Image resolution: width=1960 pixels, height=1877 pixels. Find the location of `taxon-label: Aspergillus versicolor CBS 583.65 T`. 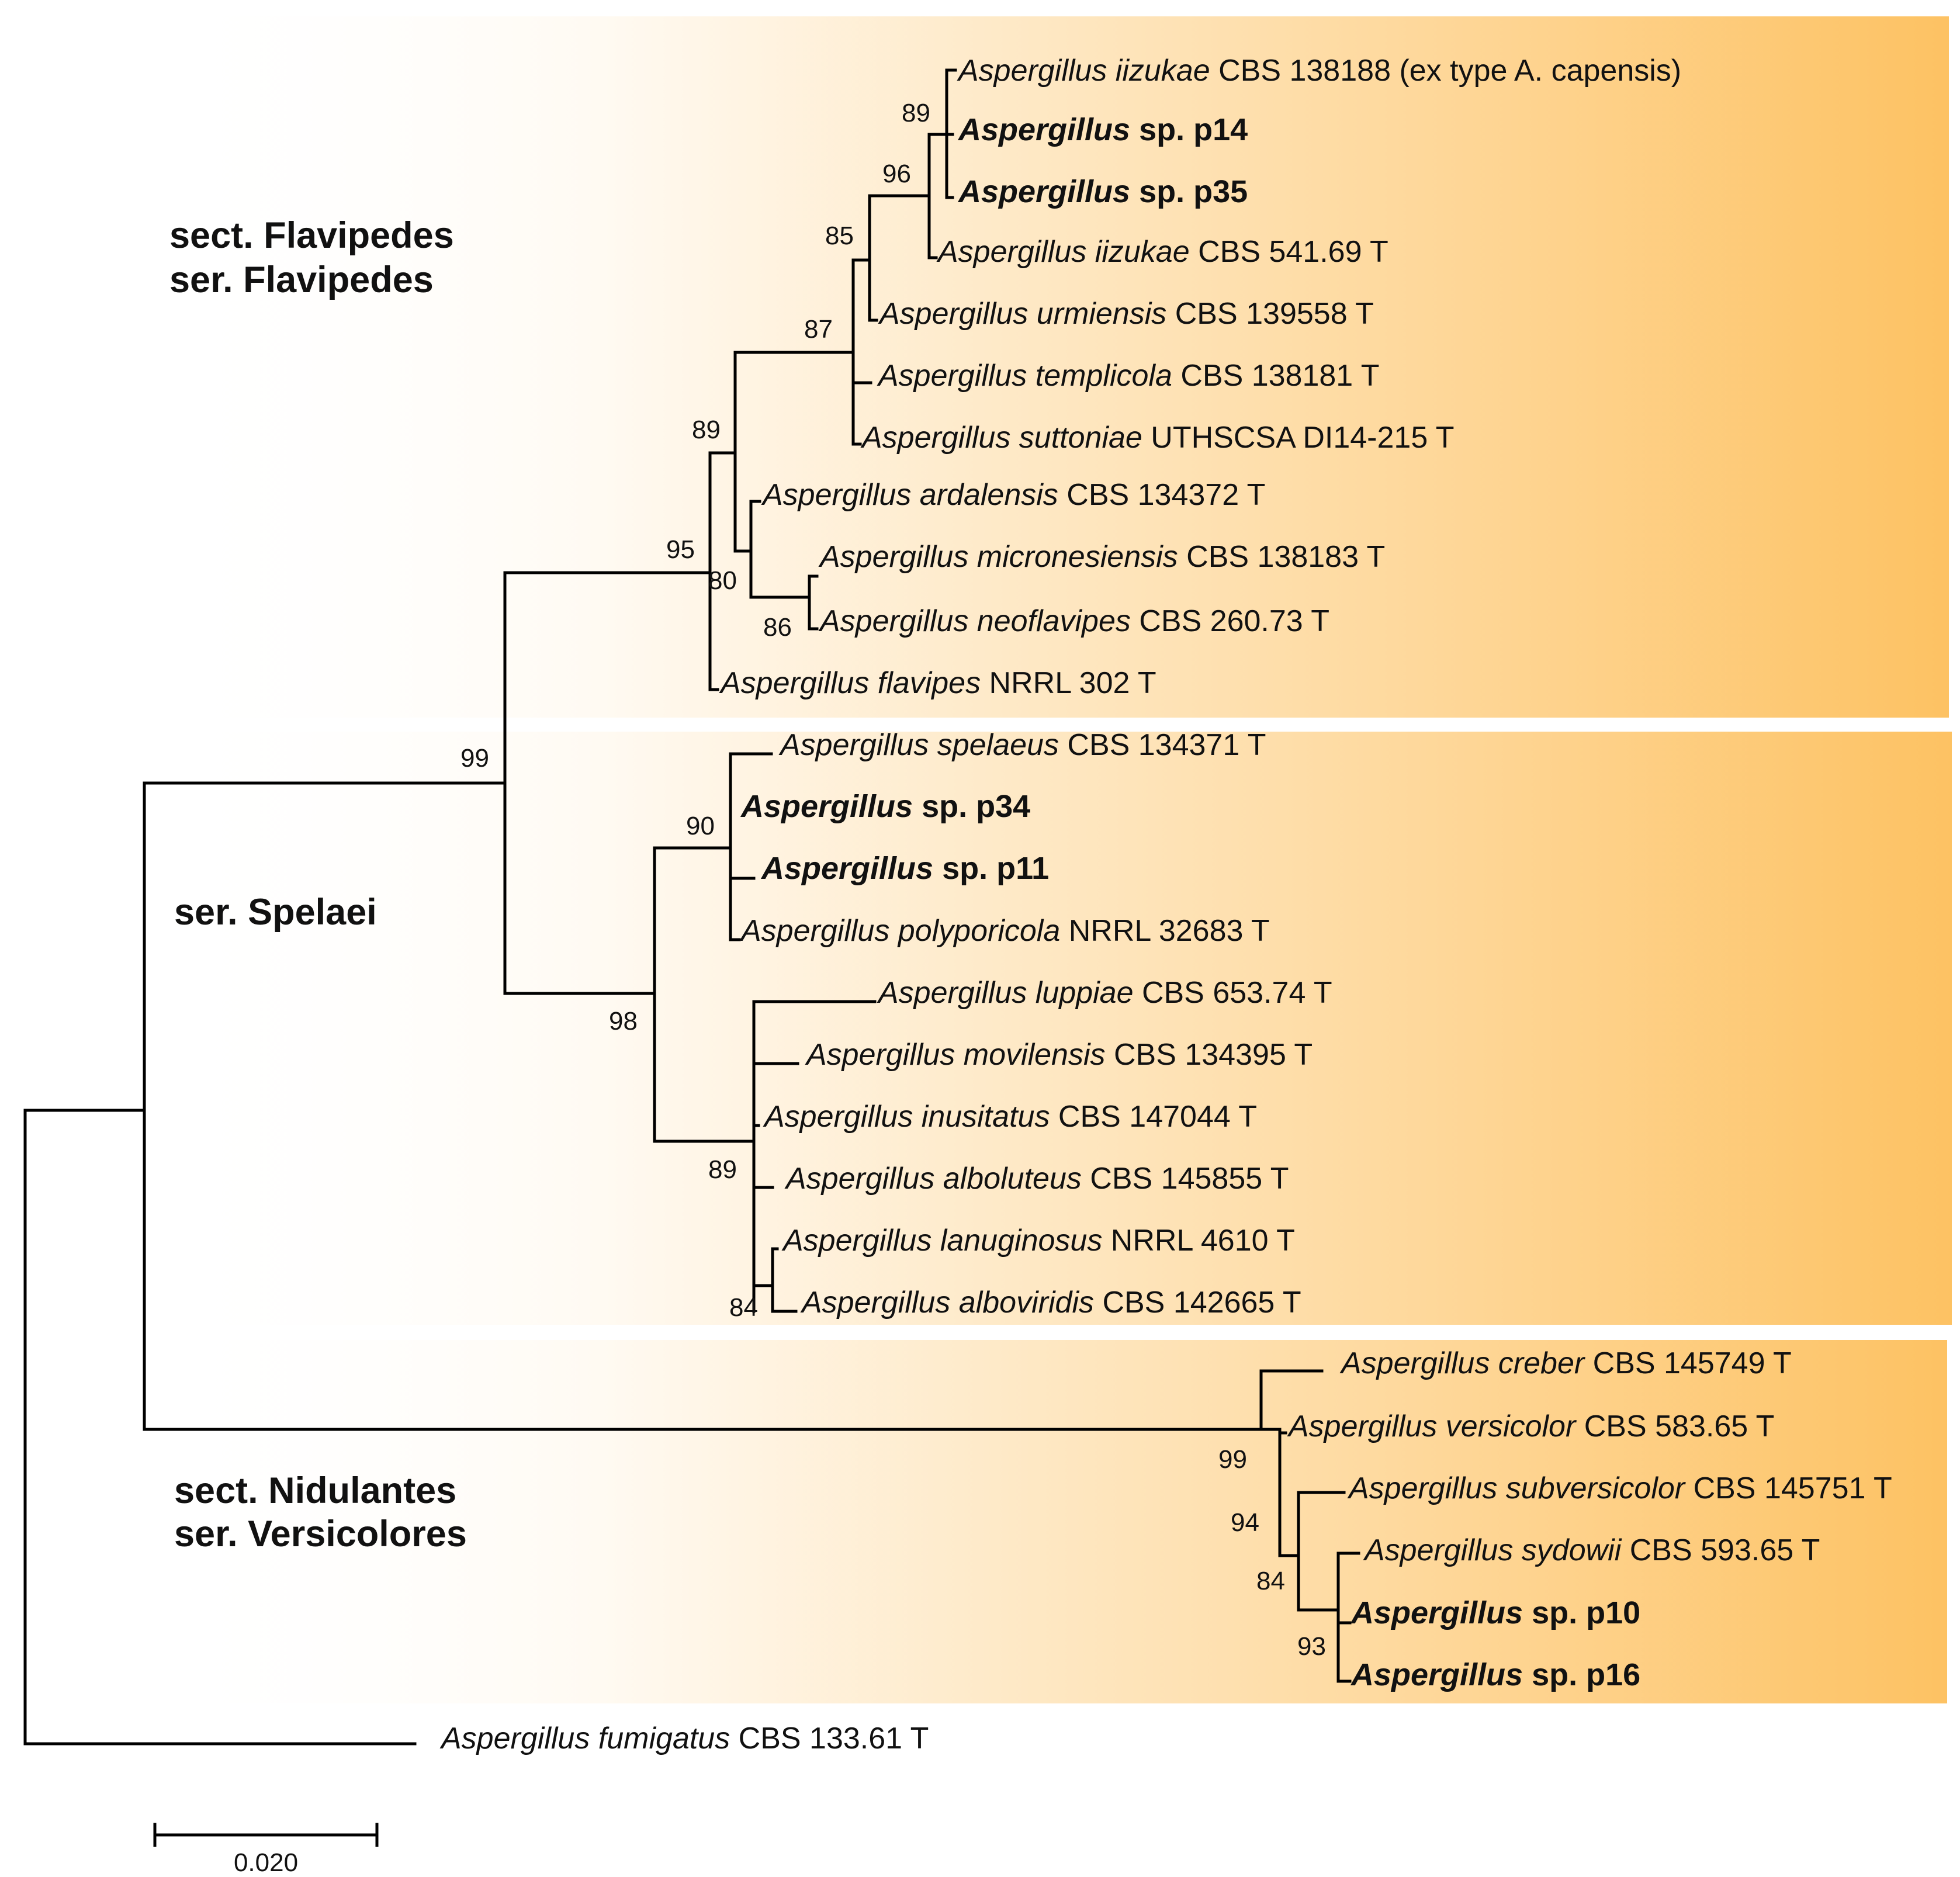

taxon-label: Aspergillus versicolor CBS 583.65 T is located at coordinates (1530, 1426).